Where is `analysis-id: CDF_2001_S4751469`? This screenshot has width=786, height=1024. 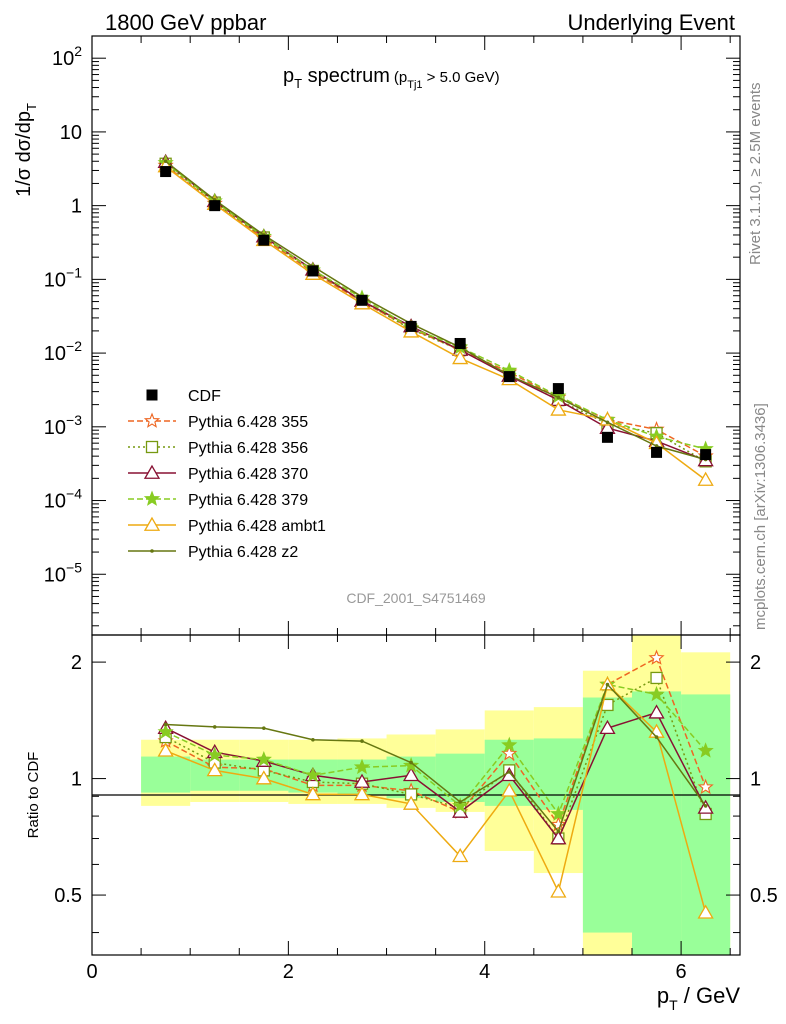 analysis-id: CDF_2001_S4751469 is located at coordinates (416, 598).